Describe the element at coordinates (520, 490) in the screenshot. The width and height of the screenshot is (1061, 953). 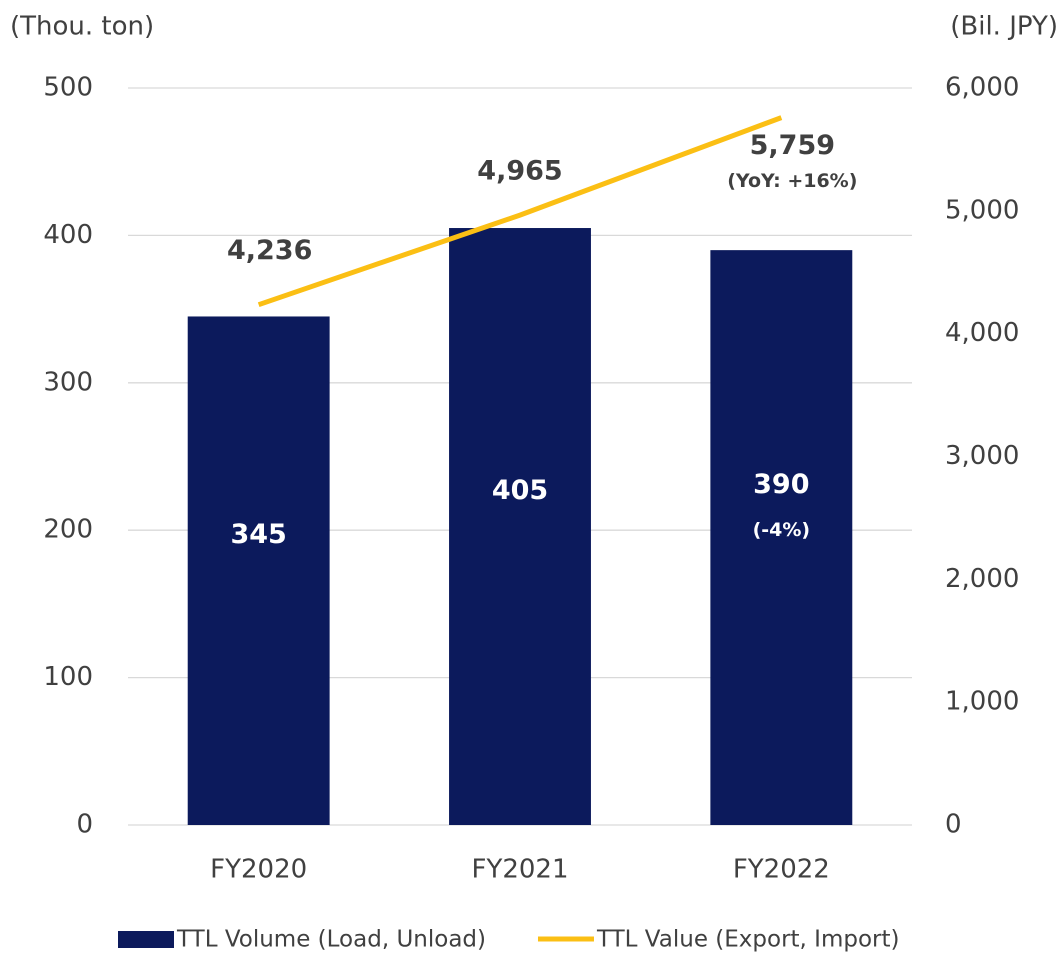
I see `bar-data-label: 405` at that location.